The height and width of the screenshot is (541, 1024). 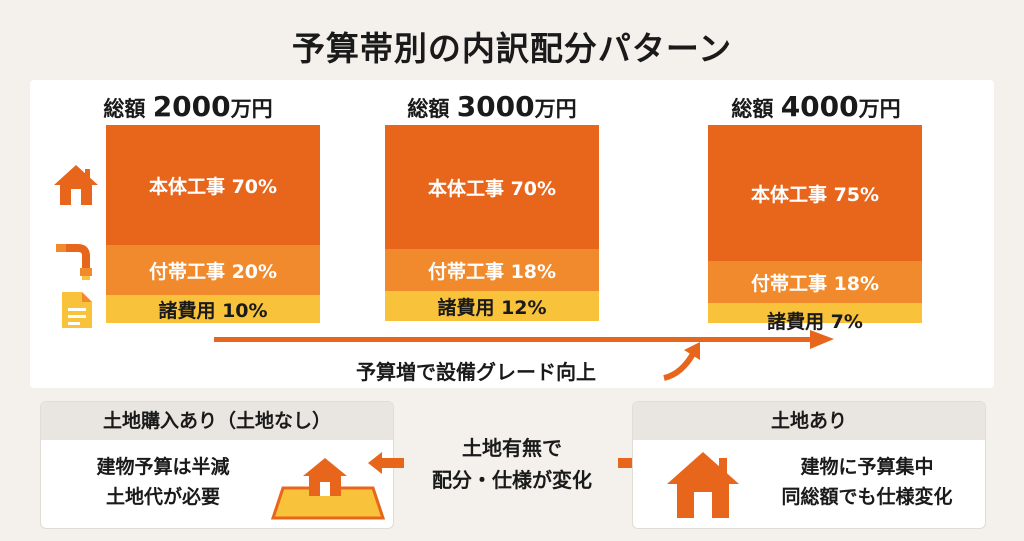 I want to click on land-purchase-header: 土地購入あり（土地なし）, so click(x=217, y=421).